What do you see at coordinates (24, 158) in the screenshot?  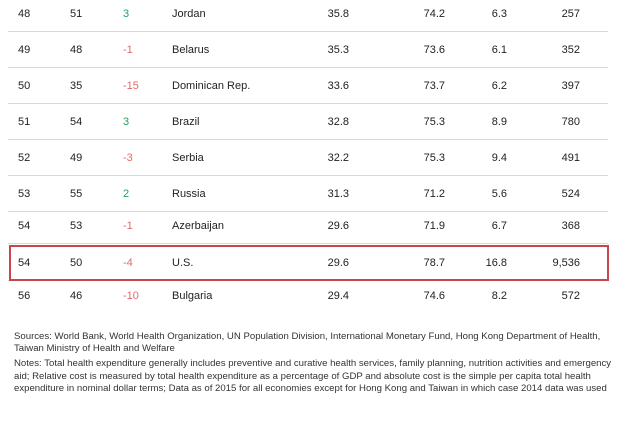 I see `rank-cell: 52` at bounding box center [24, 158].